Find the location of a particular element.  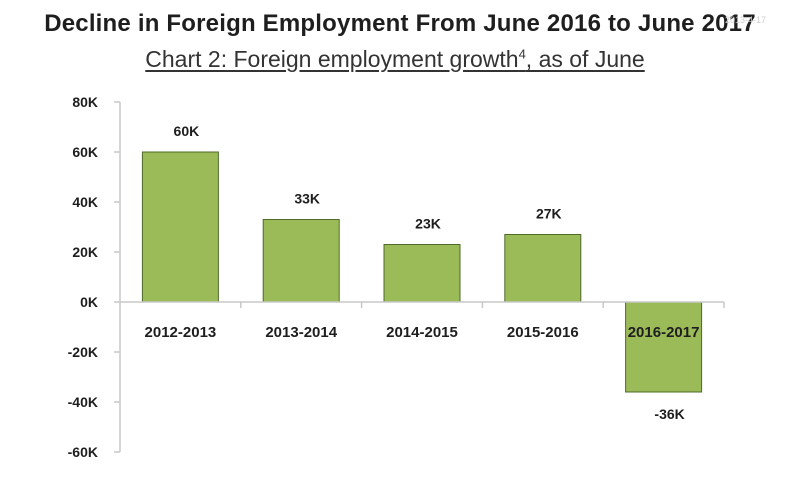

data-label: 60K is located at coordinates (187, 131).